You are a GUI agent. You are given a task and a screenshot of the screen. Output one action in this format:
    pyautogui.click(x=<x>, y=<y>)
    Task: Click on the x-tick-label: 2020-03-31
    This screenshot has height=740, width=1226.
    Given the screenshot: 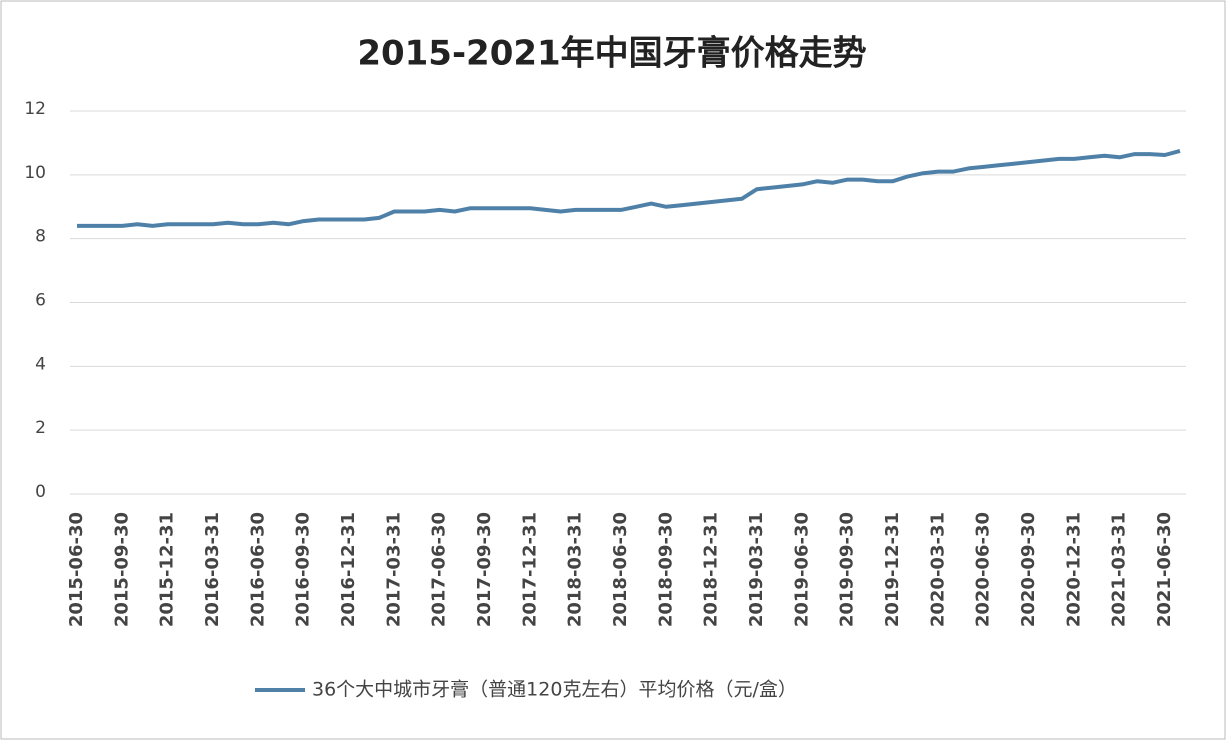 What is the action you would take?
    pyautogui.click(x=937, y=569)
    